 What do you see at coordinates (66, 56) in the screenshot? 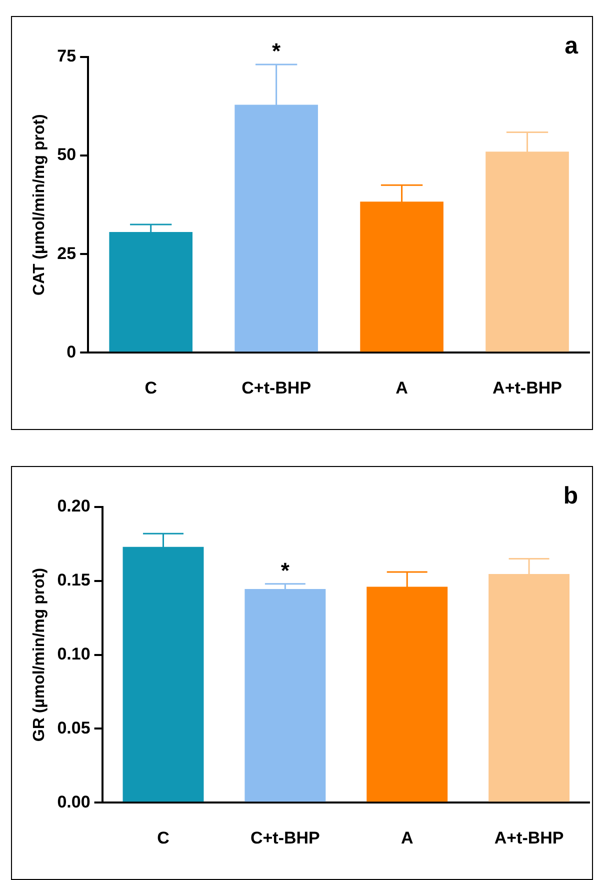
I see `y-tick-label: 75` at bounding box center [66, 56].